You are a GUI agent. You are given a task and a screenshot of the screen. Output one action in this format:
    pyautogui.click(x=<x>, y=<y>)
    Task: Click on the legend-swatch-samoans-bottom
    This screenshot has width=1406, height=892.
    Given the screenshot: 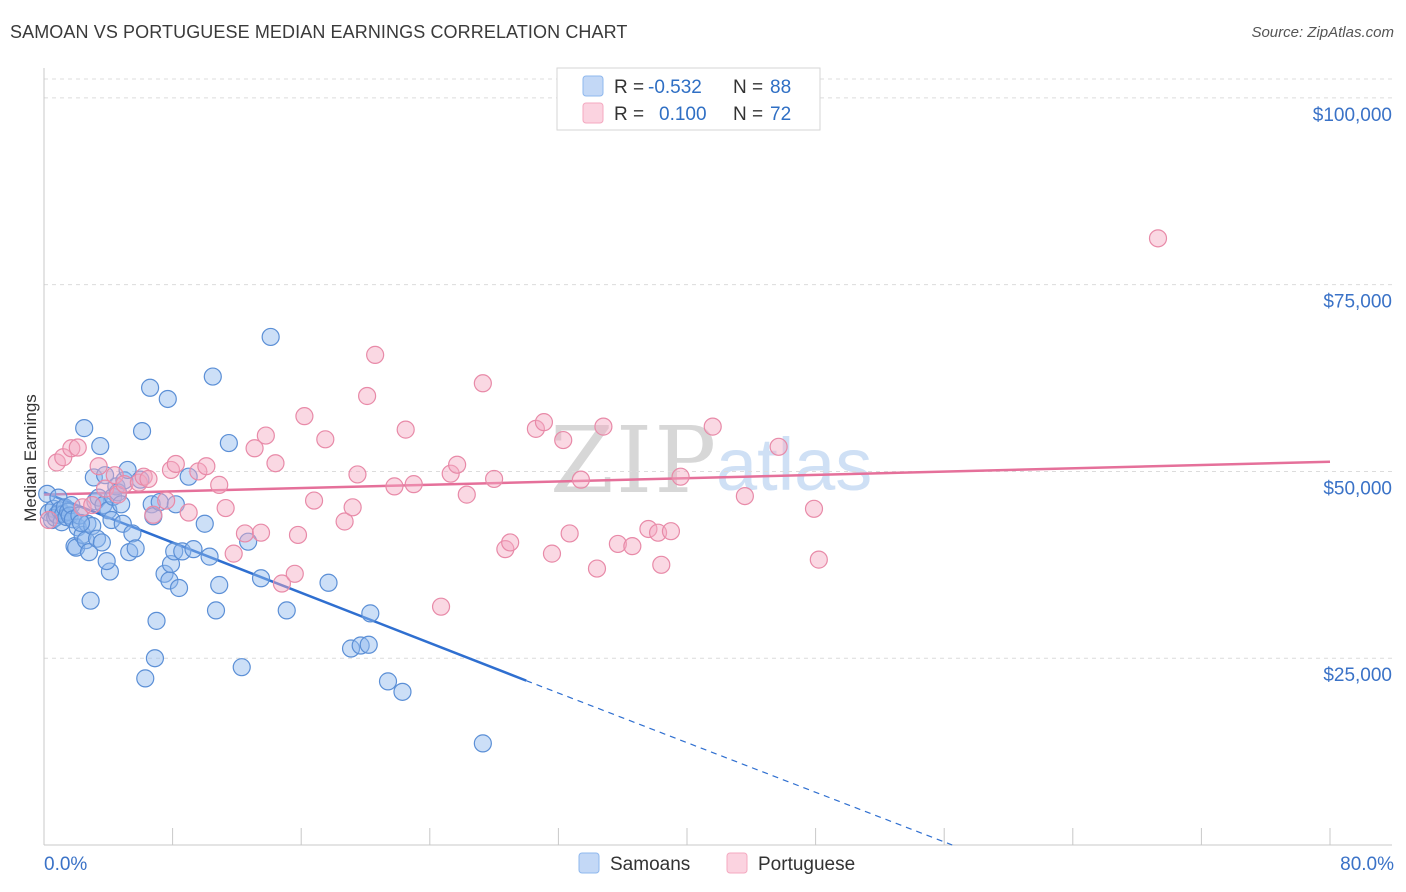 What is the action you would take?
    pyautogui.click(x=589, y=863)
    